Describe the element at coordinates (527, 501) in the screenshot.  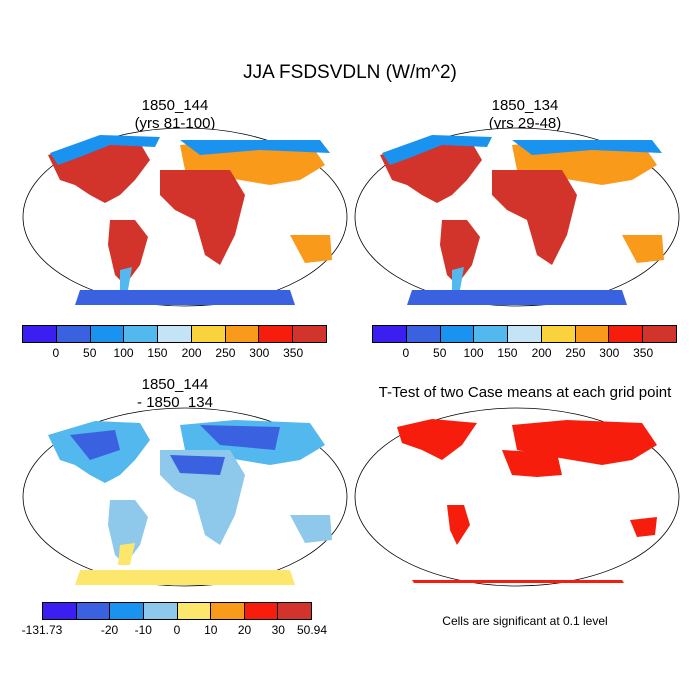
I see `significant-cells` at that location.